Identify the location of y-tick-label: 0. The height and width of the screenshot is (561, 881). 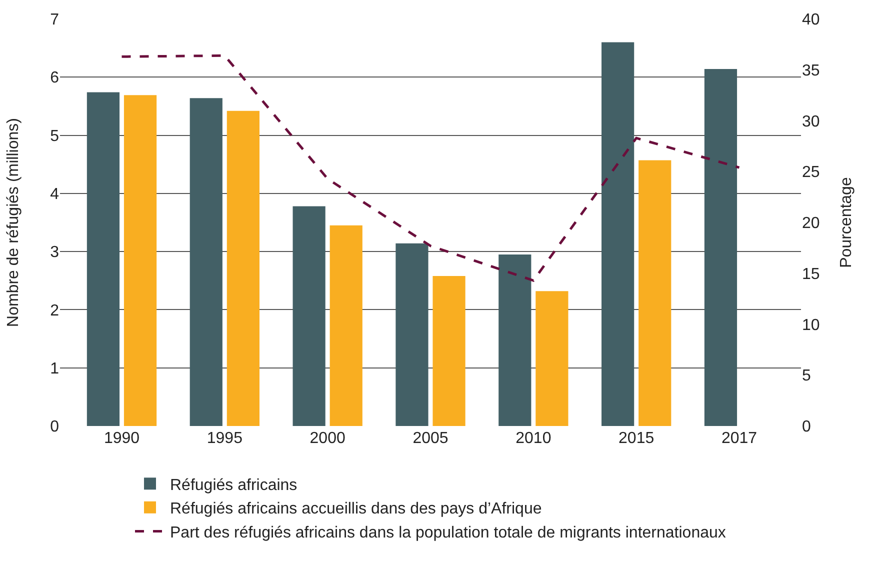
(55, 427).